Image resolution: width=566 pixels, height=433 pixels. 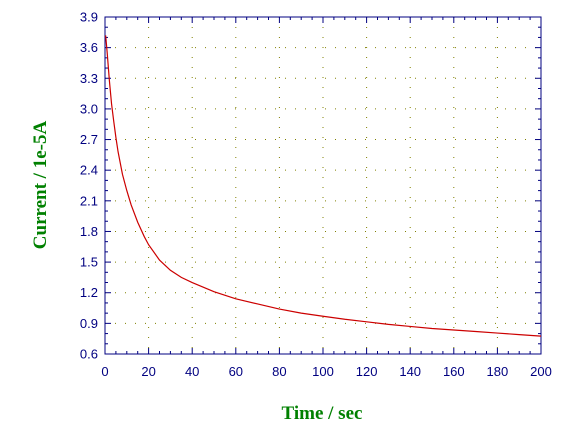 What do you see at coordinates (89, 354) in the screenshot?
I see `y-tick-label: 0.6` at bounding box center [89, 354].